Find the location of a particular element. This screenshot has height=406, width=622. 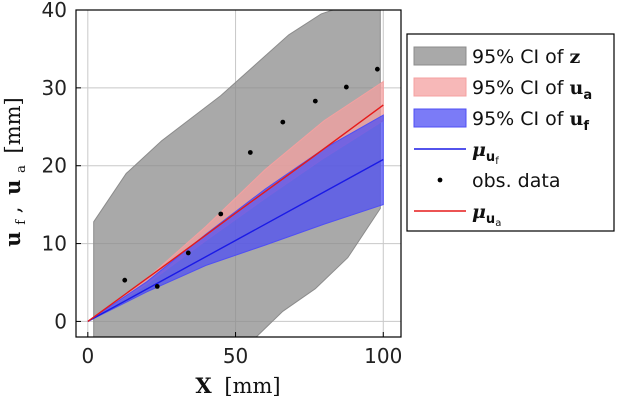

legend-label: obs. data is located at coordinates (516, 181).